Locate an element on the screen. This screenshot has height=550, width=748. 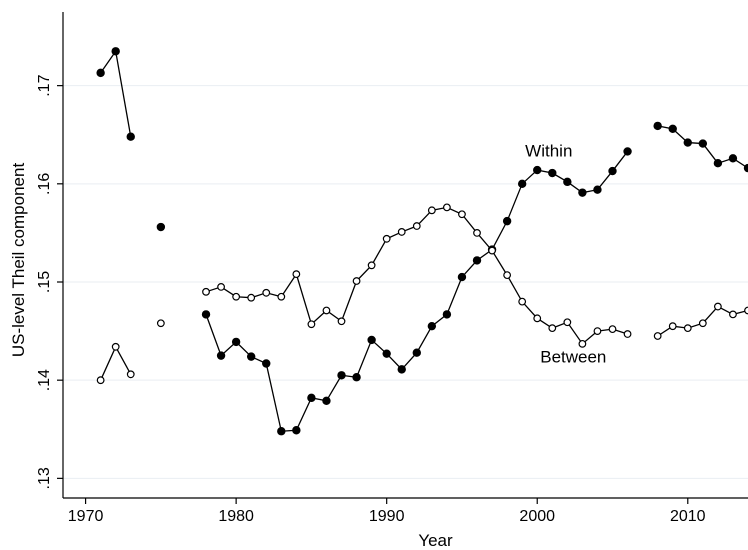
y-axis-ticks: .13 .14 .15 .16 .17 is located at coordinates (49, 281).